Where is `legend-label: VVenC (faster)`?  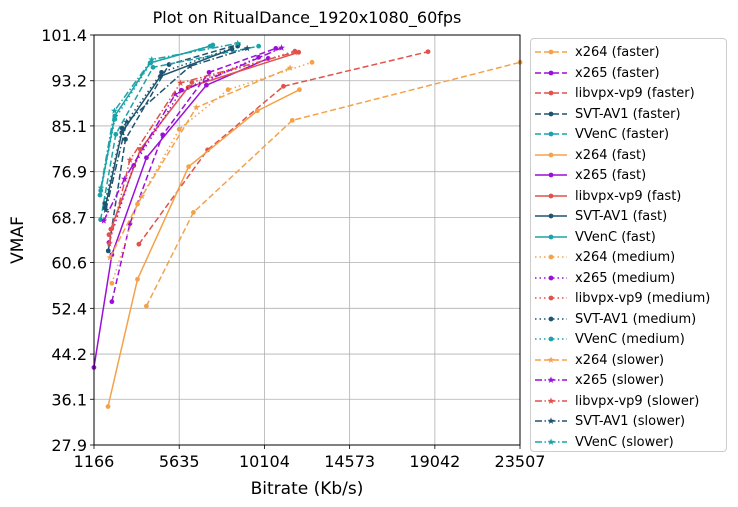 legend-label: VVenC (faster) is located at coordinates (622, 134).